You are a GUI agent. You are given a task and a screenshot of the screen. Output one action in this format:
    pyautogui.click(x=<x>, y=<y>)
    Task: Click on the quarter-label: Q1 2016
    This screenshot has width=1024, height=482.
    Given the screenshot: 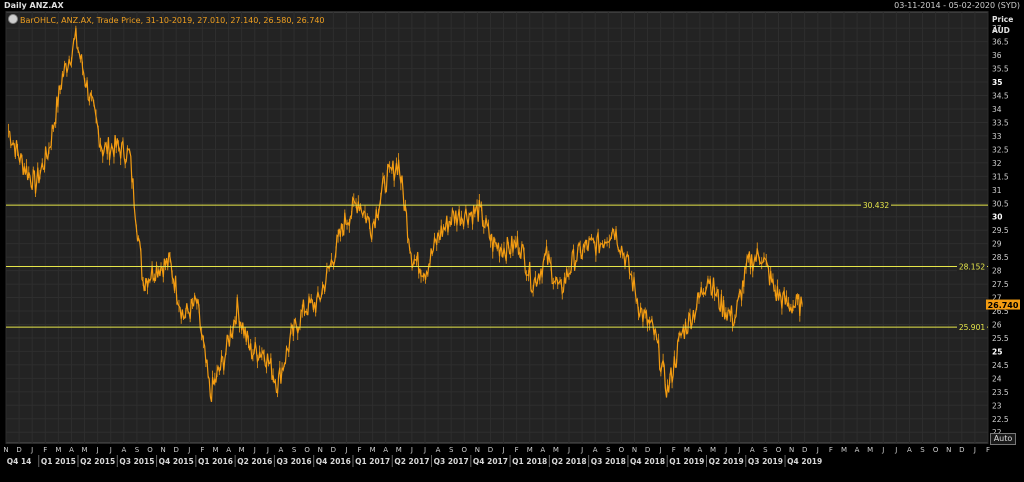 What is the action you would take?
    pyautogui.click(x=215, y=461)
    